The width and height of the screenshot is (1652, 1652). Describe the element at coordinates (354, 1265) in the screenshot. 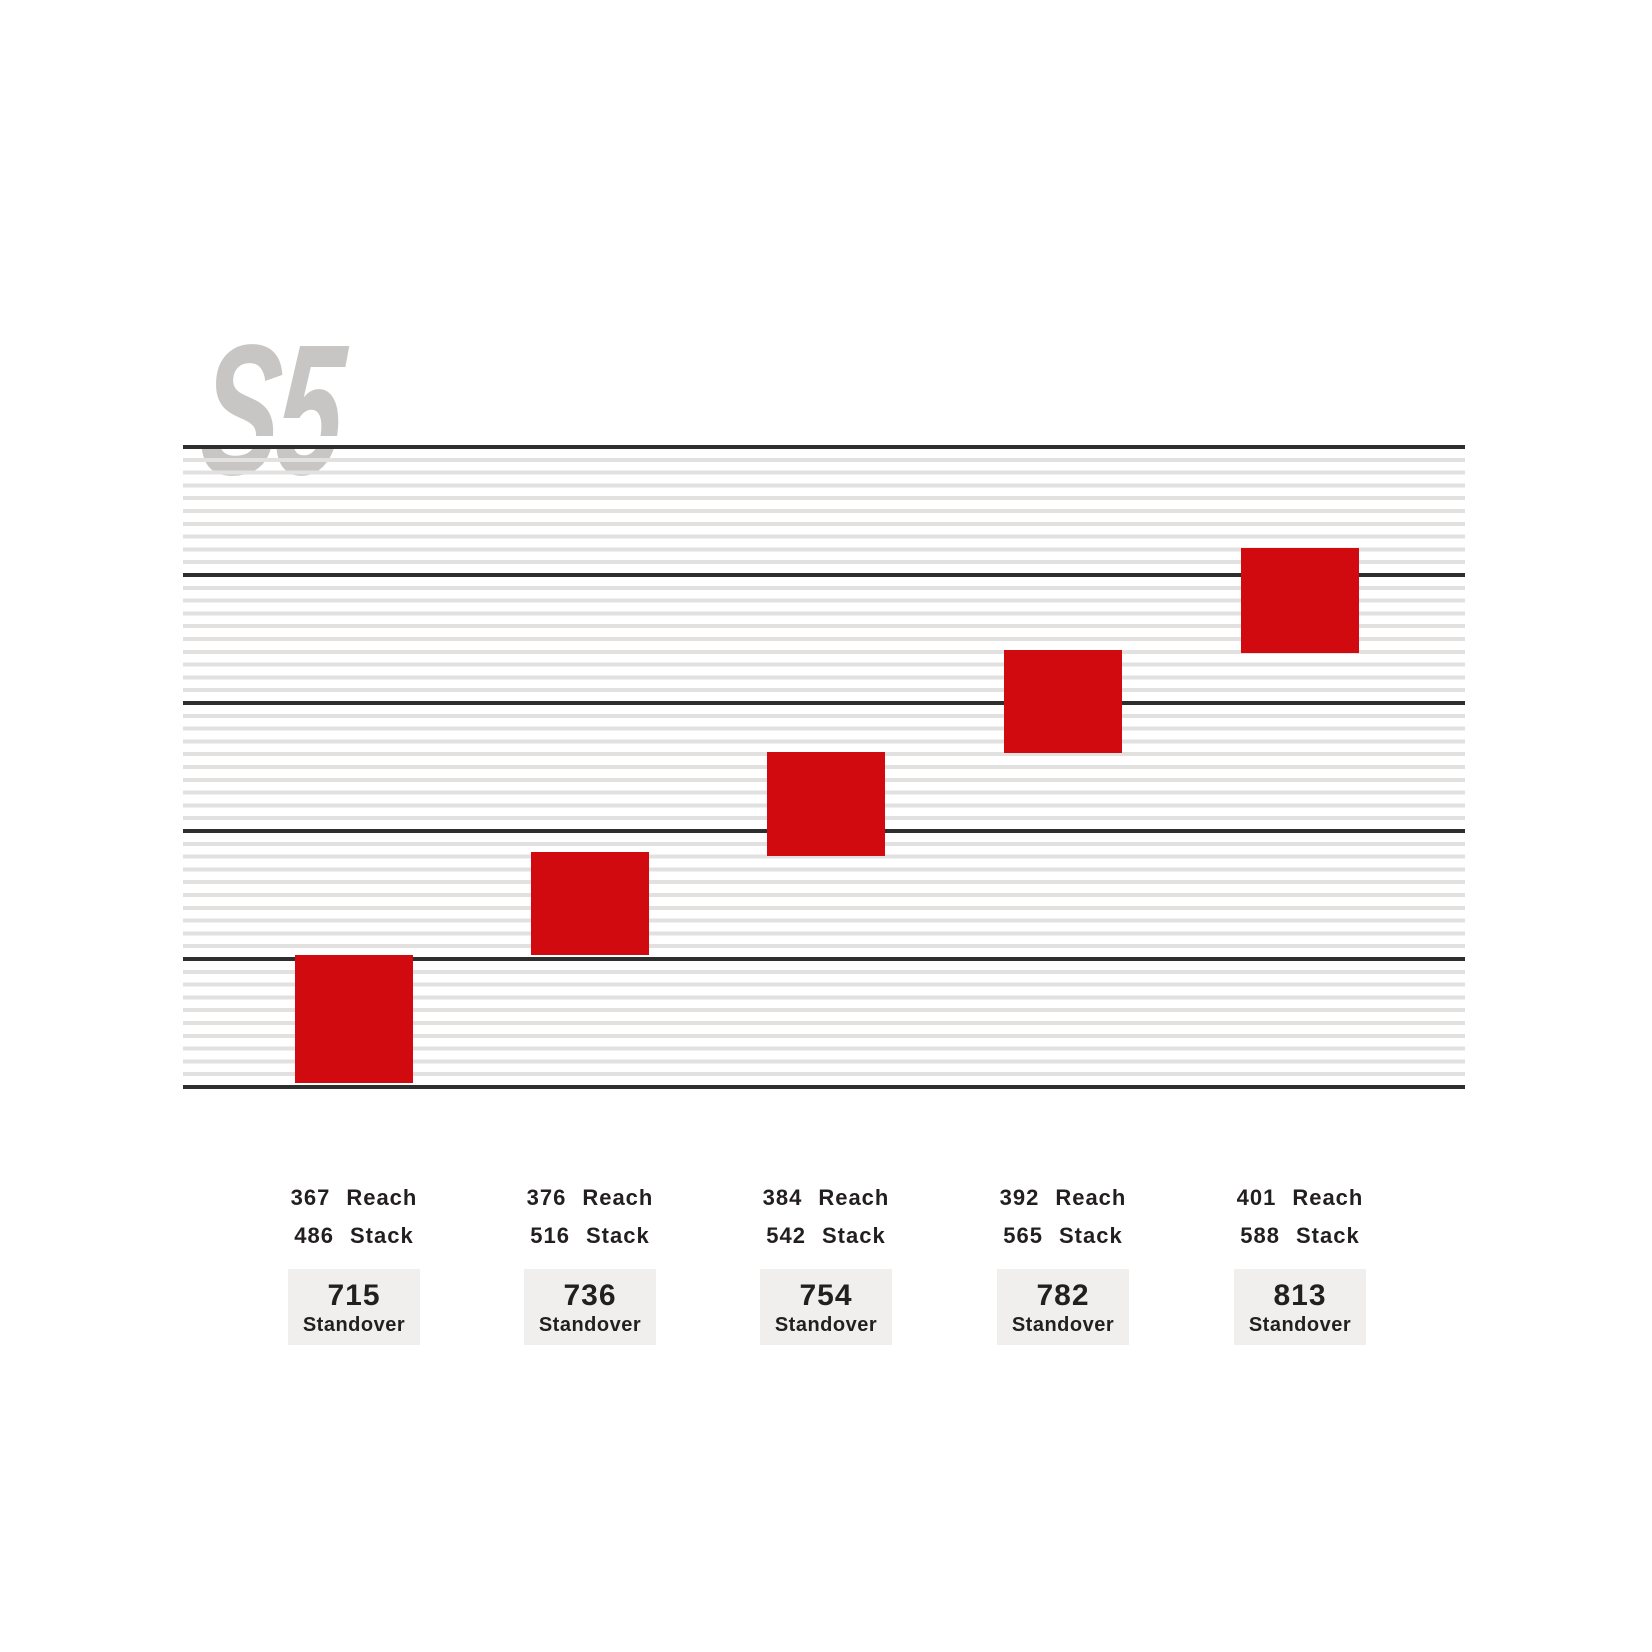

I see `size-1-column: 367 Reach 486 Stack 715 Standover` at that location.